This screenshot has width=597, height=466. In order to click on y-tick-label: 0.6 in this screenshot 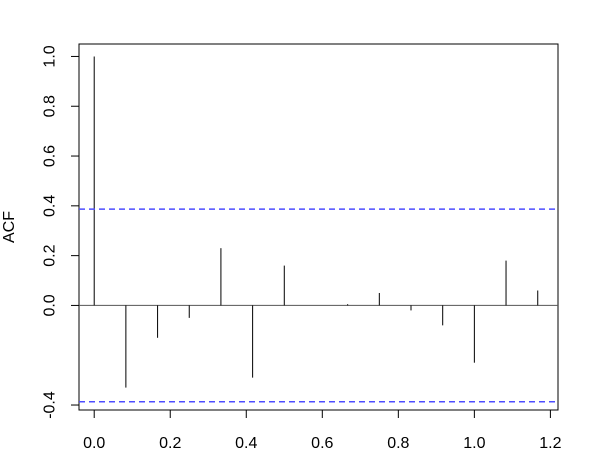, I will do `click(50, 156)`.